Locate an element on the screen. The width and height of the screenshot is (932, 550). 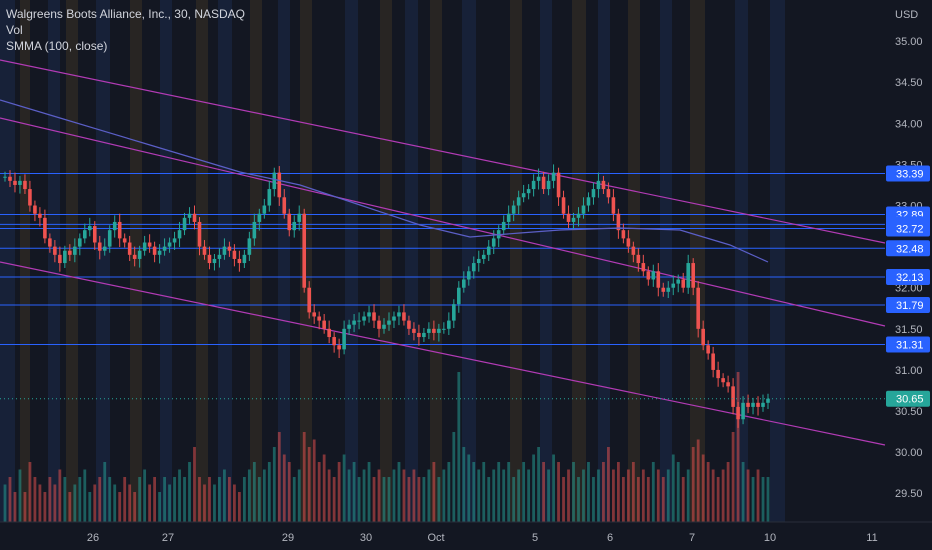
volume-indicator-label: Vol is located at coordinates (14, 30).